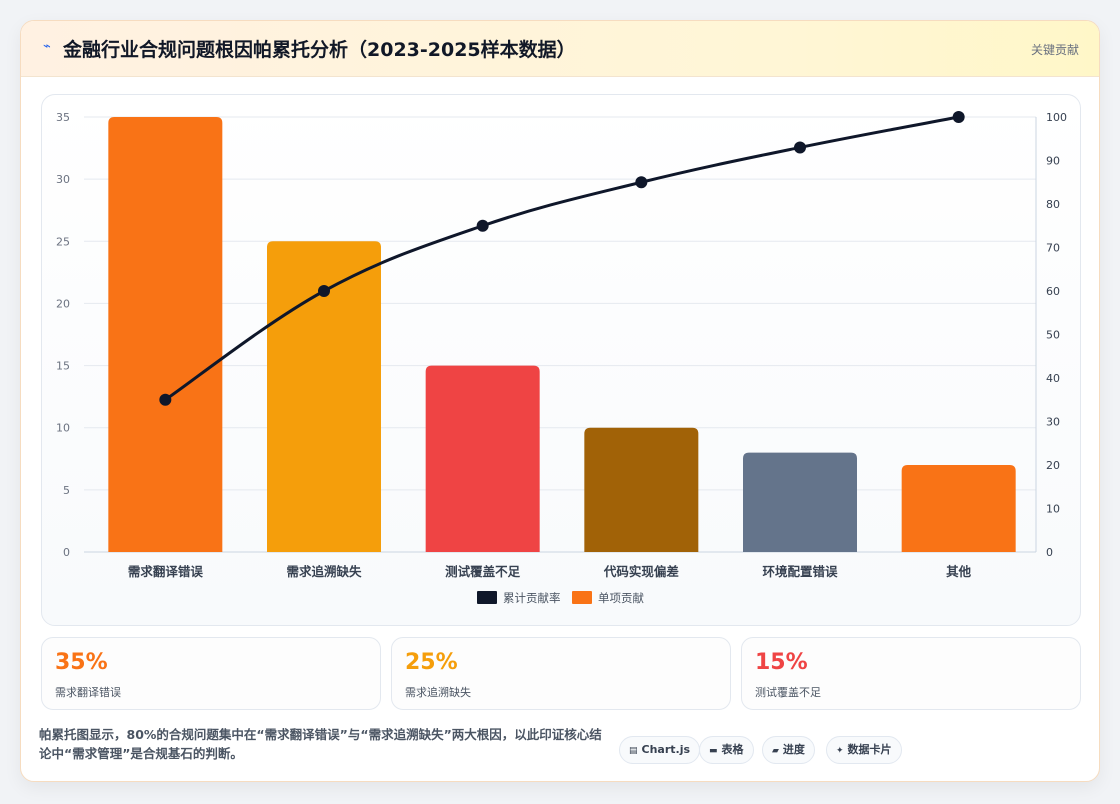 The width and height of the screenshot is (1120, 804). Describe the element at coordinates (1053, 291) in the screenshot. I see `y-right-tick-label: 60` at that location.